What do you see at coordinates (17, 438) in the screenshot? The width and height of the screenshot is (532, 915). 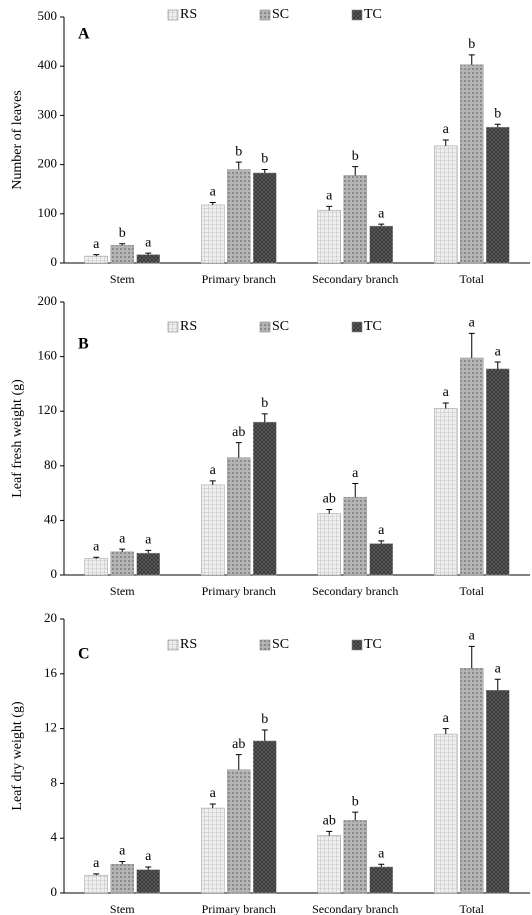 I see `y-axis-label: Leaf fresh weight (g)` at bounding box center [17, 438].